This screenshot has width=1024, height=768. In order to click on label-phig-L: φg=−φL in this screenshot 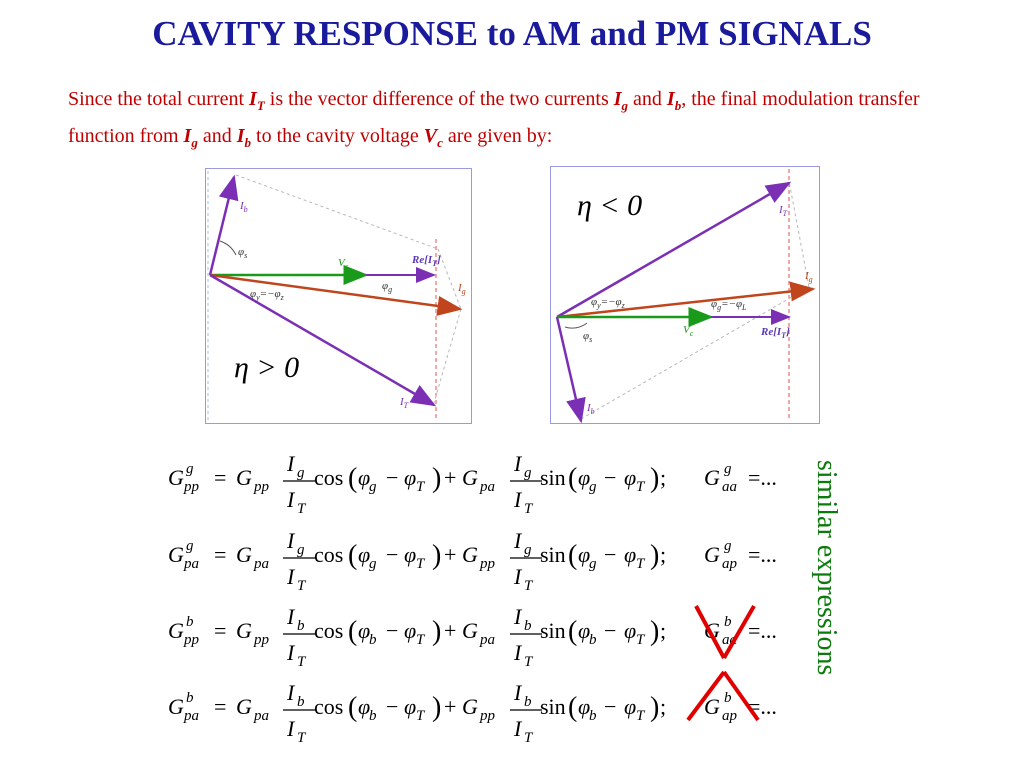, I will do `click(729, 305)`.